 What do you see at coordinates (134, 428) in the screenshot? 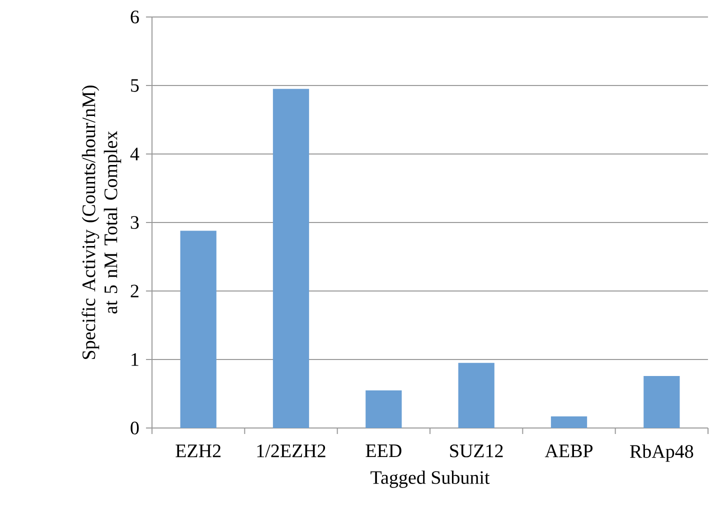
I see `y-tick-label: 0` at bounding box center [134, 428].